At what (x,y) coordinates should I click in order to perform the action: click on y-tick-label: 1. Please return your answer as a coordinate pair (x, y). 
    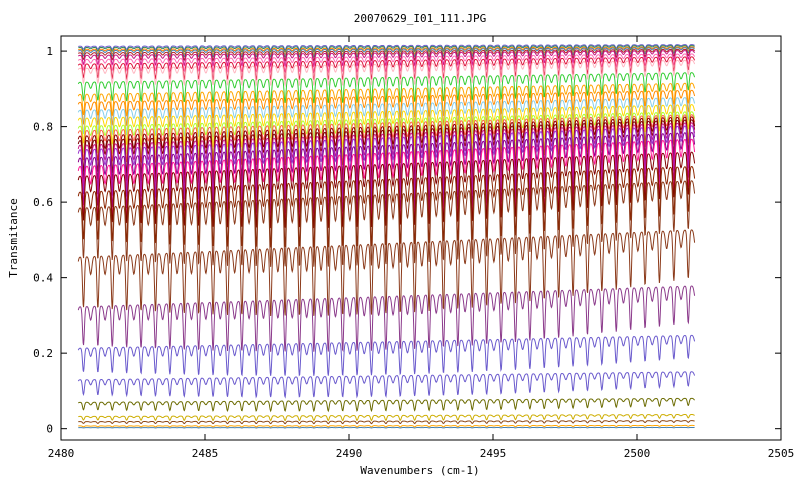
    Looking at the image, I should click on (49, 51).